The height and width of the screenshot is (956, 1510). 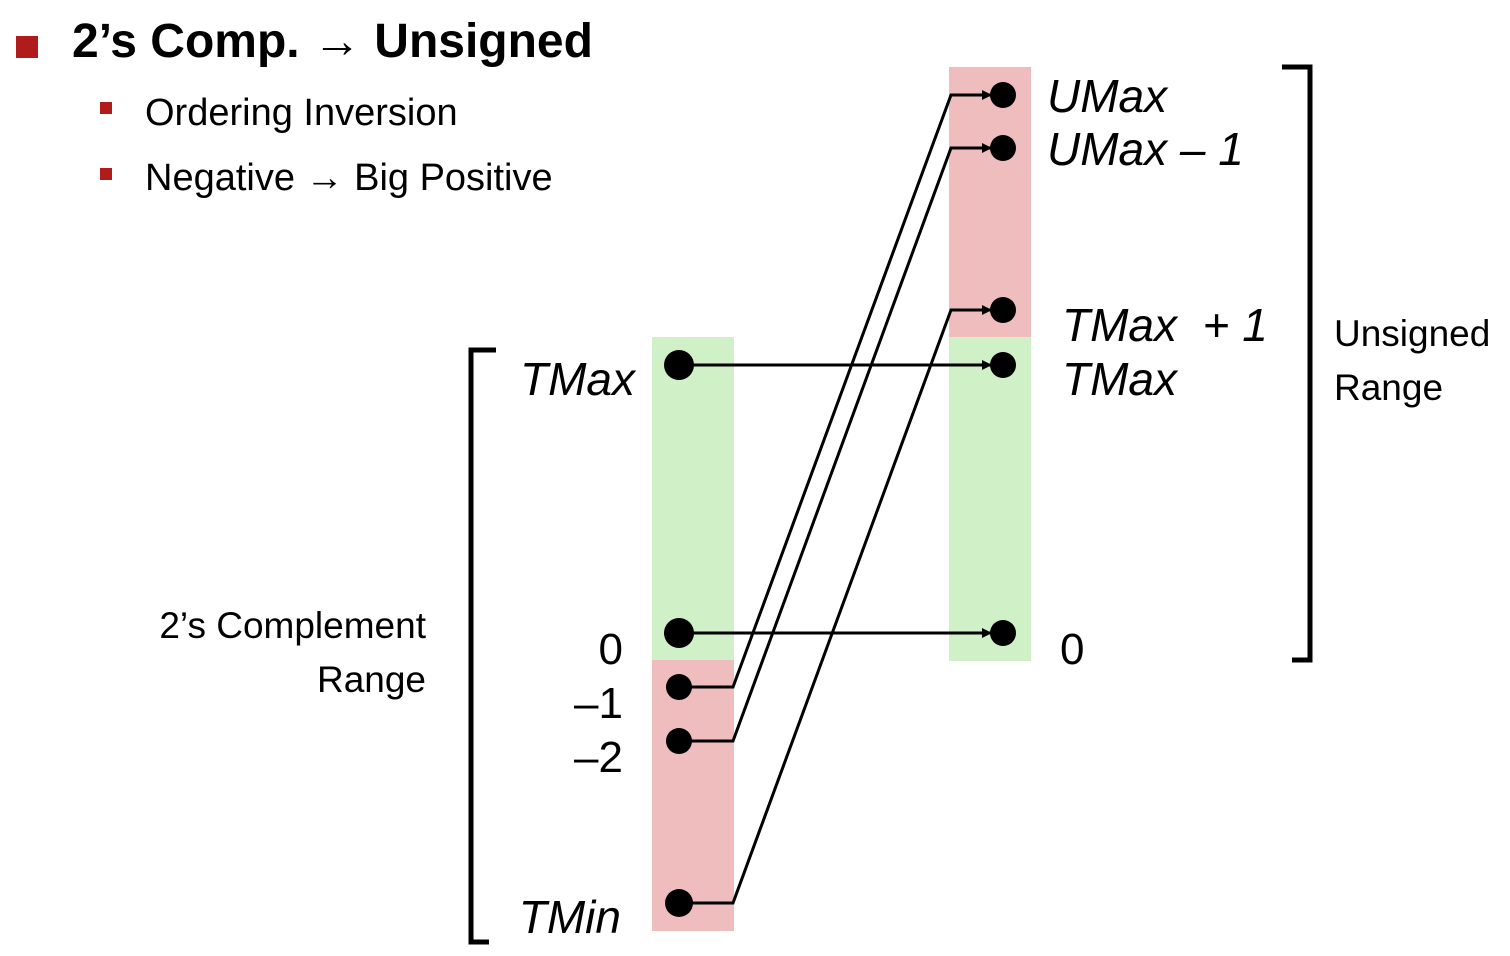 I want to click on twos-negative-region, so click(x=693, y=795).